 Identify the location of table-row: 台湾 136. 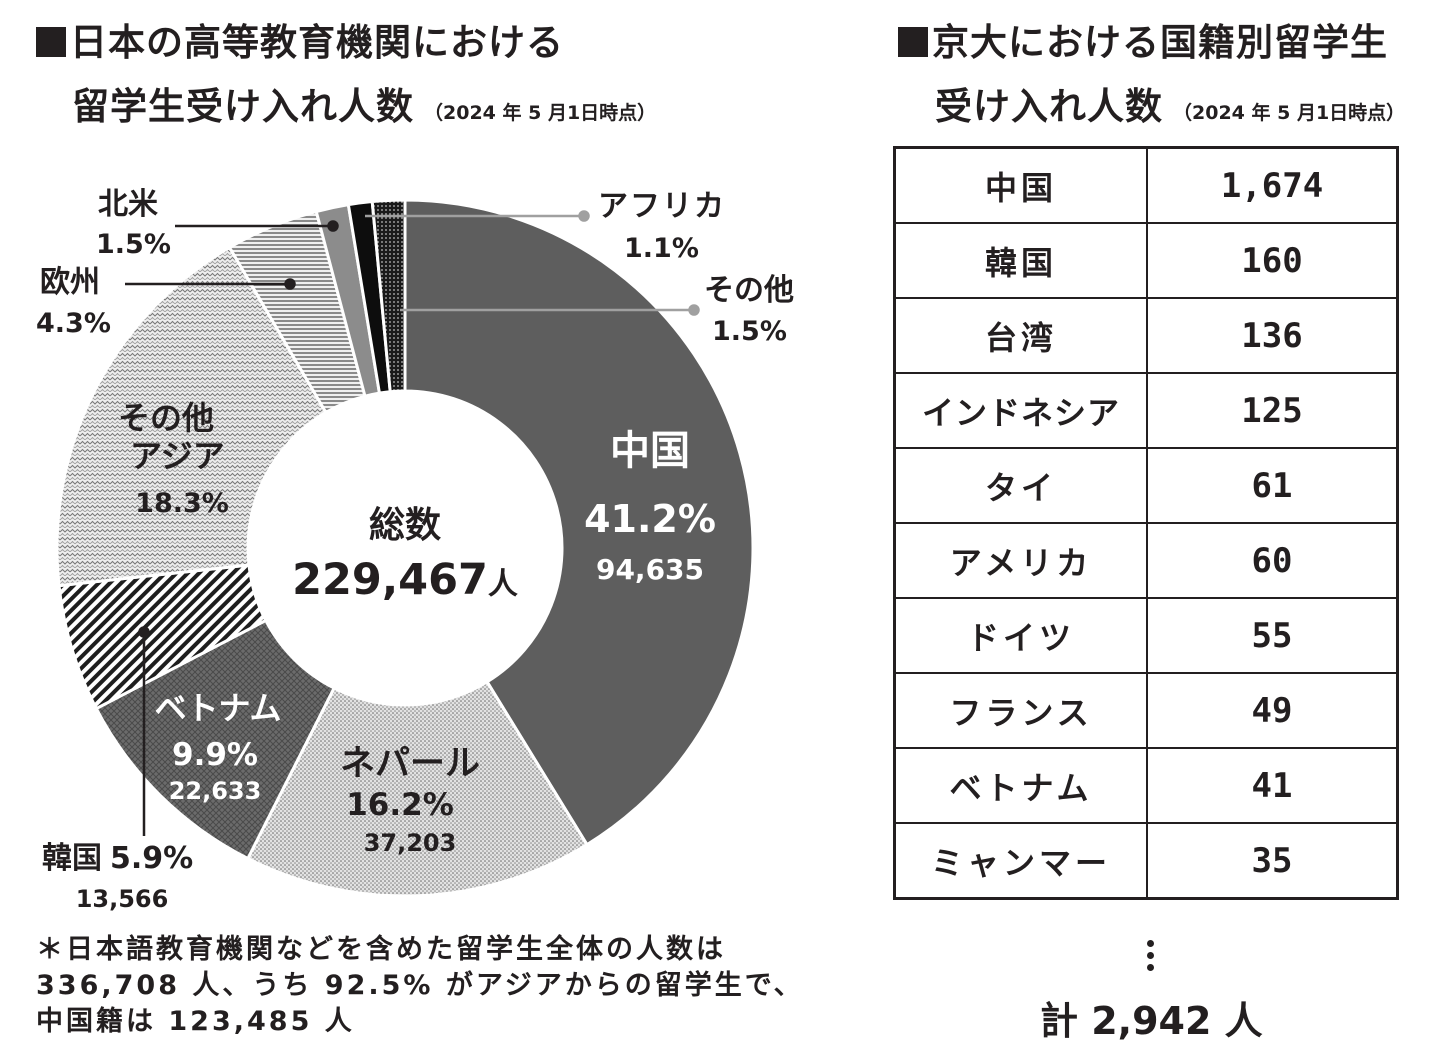
(1146, 335).